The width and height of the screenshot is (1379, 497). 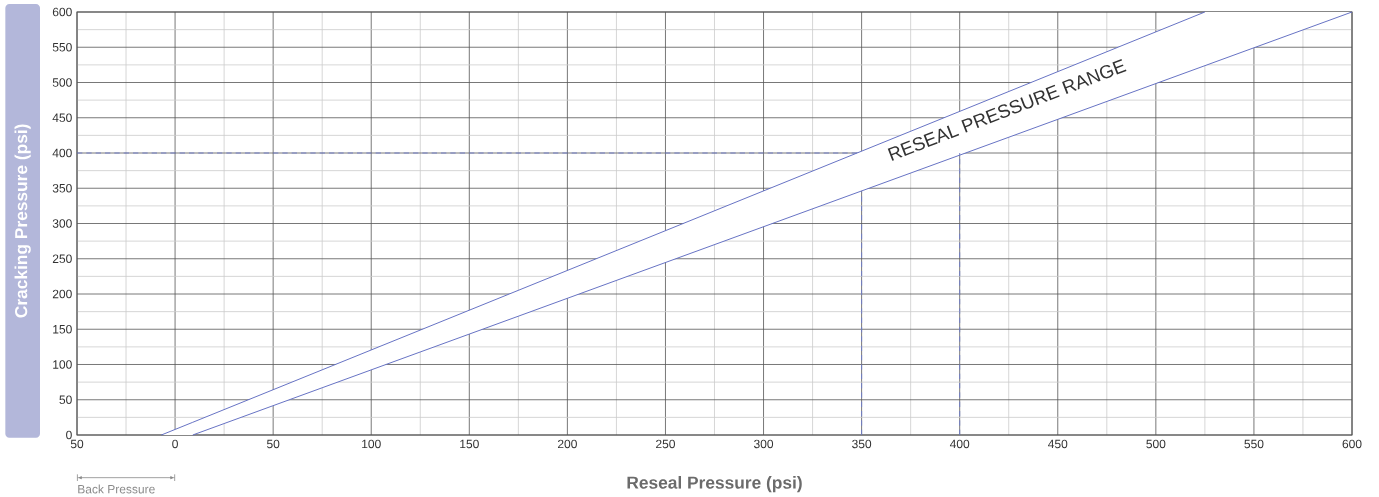 What do you see at coordinates (1352, 444) in the screenshot?
I see `x-tick-label: 600` at bounding box center [1352, 444].